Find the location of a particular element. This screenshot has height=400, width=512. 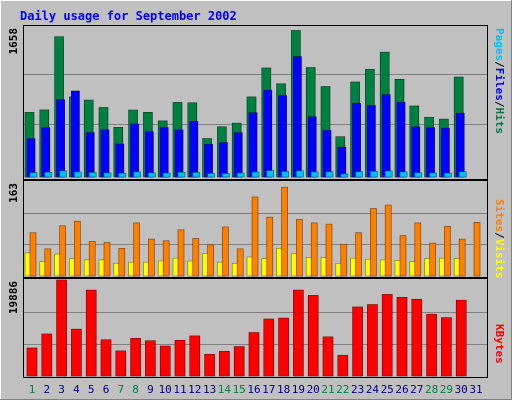

chart-title: Daily usage for September 2002 is located at coordinates (128, 16).